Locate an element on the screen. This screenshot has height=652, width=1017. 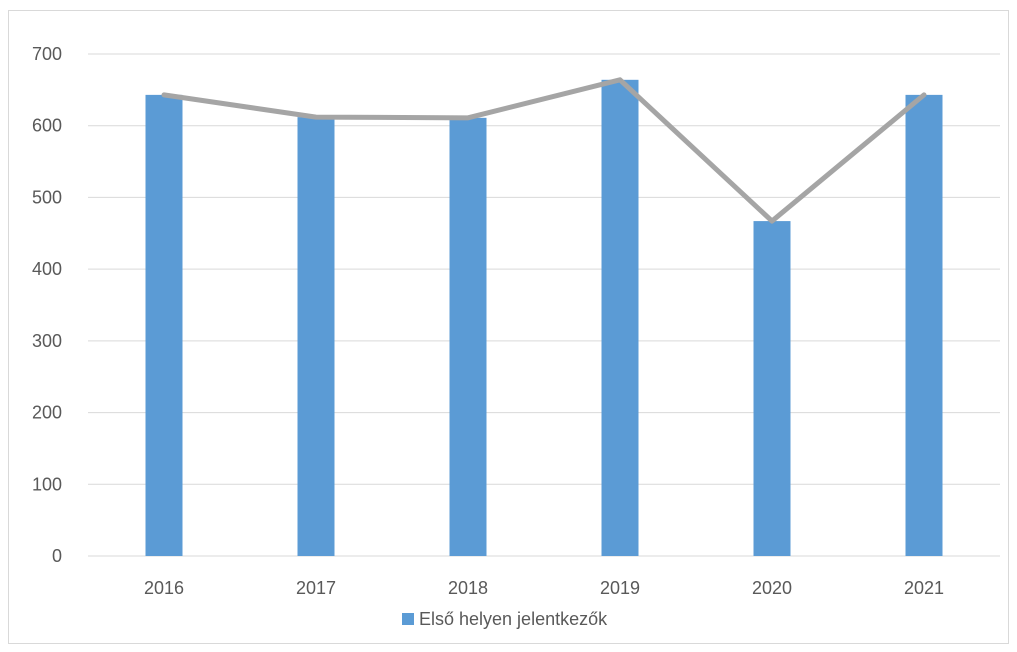
y-tick-label: 200 is located at coordinates (47, 413).